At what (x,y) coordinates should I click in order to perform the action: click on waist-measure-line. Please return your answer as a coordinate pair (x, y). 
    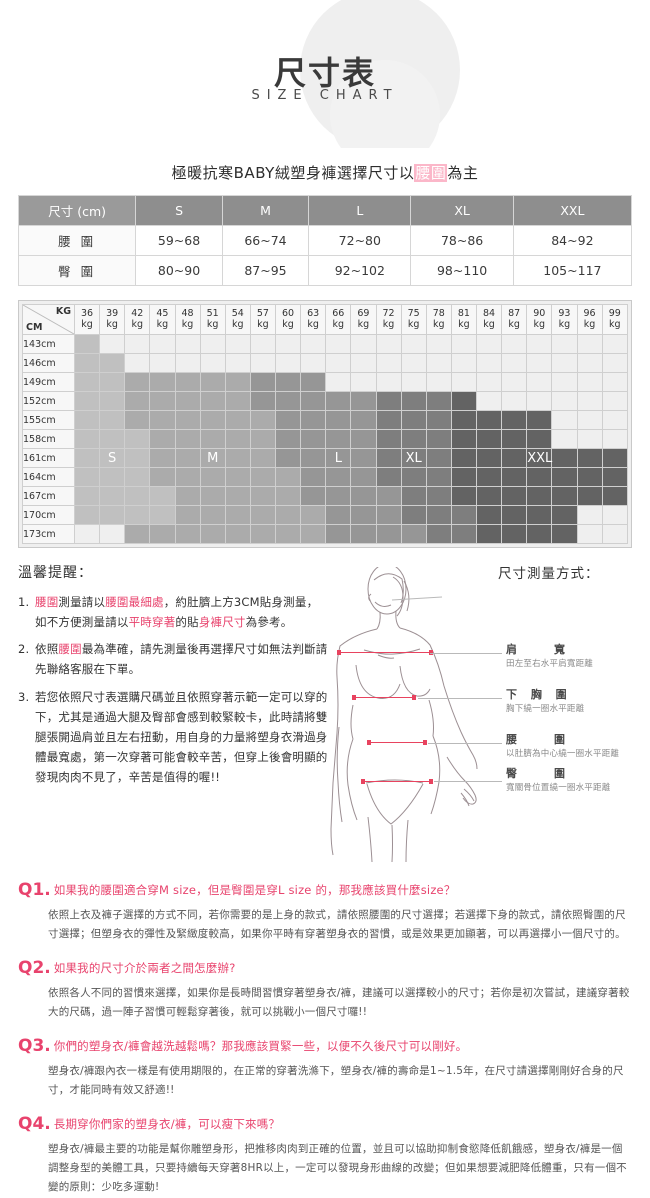
    Looking at the image, I should click on (397, 742).